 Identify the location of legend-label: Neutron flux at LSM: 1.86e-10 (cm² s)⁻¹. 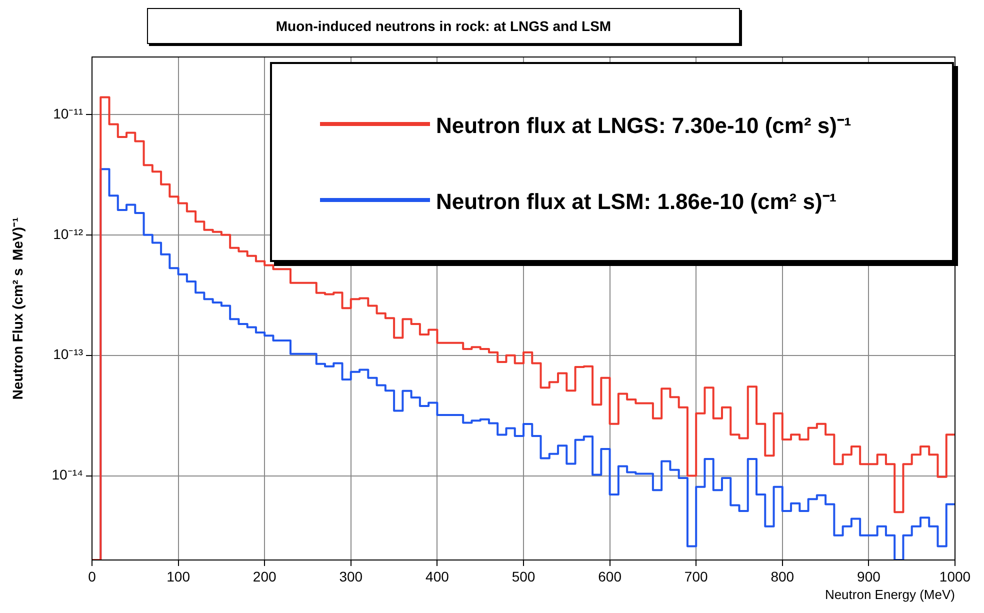
(636, 201).